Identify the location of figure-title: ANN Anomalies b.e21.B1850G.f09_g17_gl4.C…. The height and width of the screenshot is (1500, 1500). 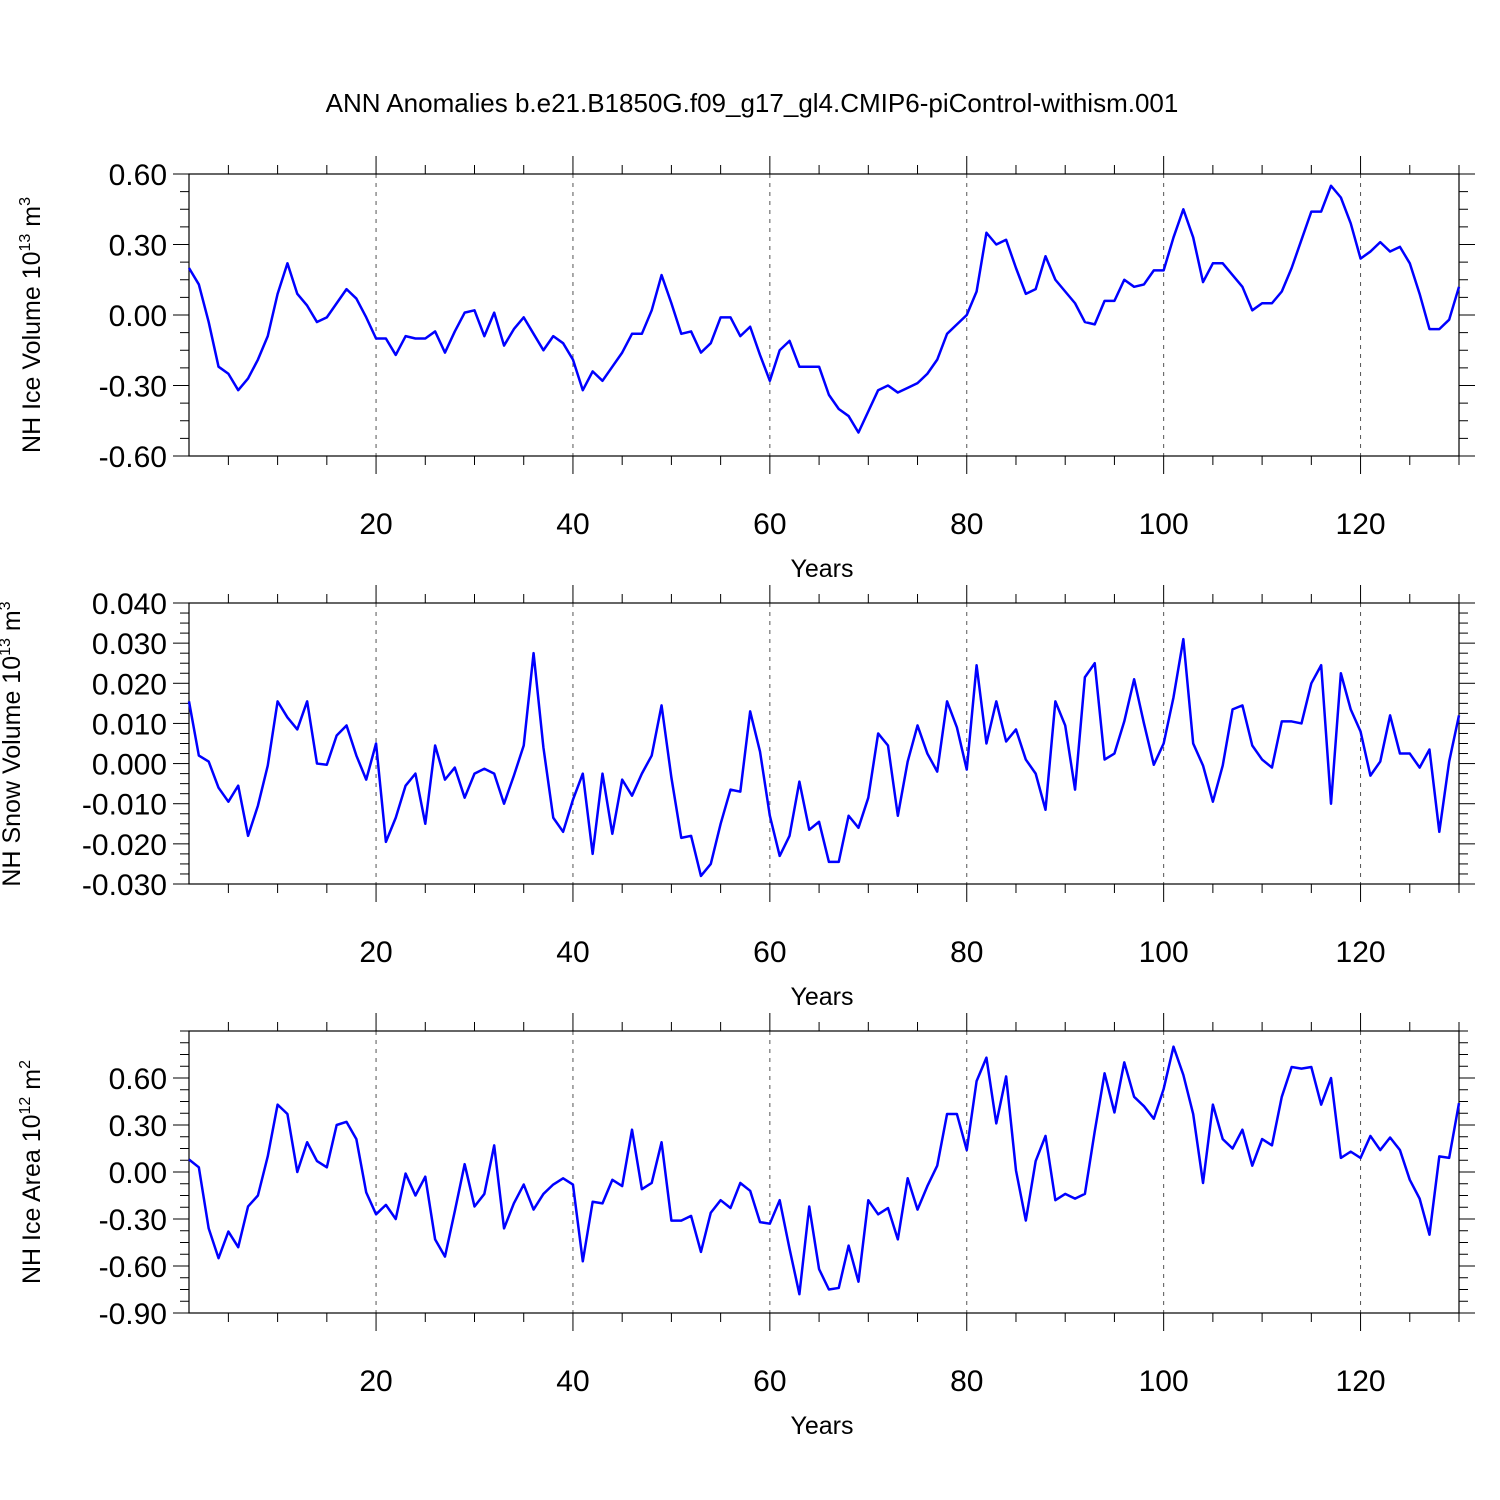
(752, 103).